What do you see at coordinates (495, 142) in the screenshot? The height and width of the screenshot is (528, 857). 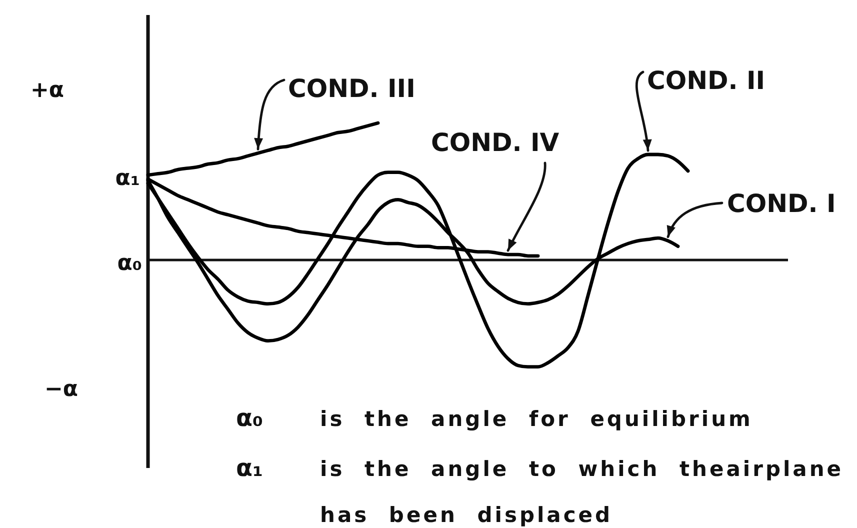 I see `text: COND. IV` at bounding box center [495, 142].